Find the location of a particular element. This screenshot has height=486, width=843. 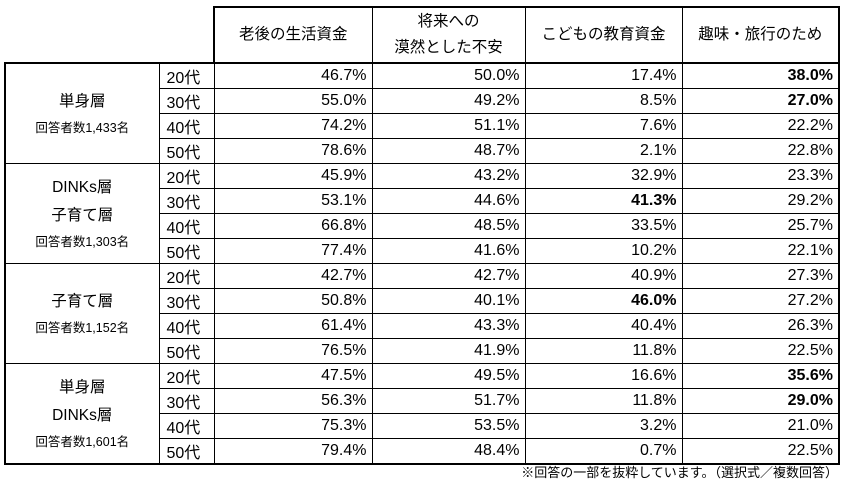

value-cell: 32.9% is located at coordinates (603, 176).